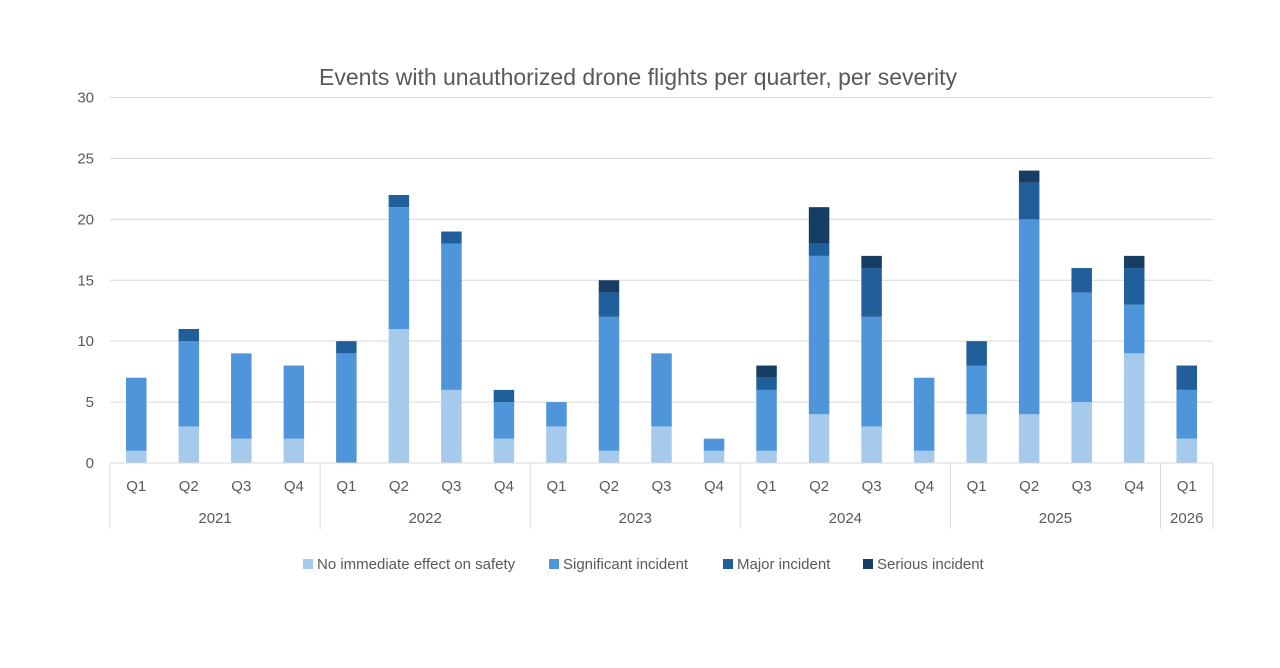 The width and height of the screenshot is (1280, 668). Describe the element at coordinates (1055, 518) in the screenshot. I see `year-label: 2025` at that location.